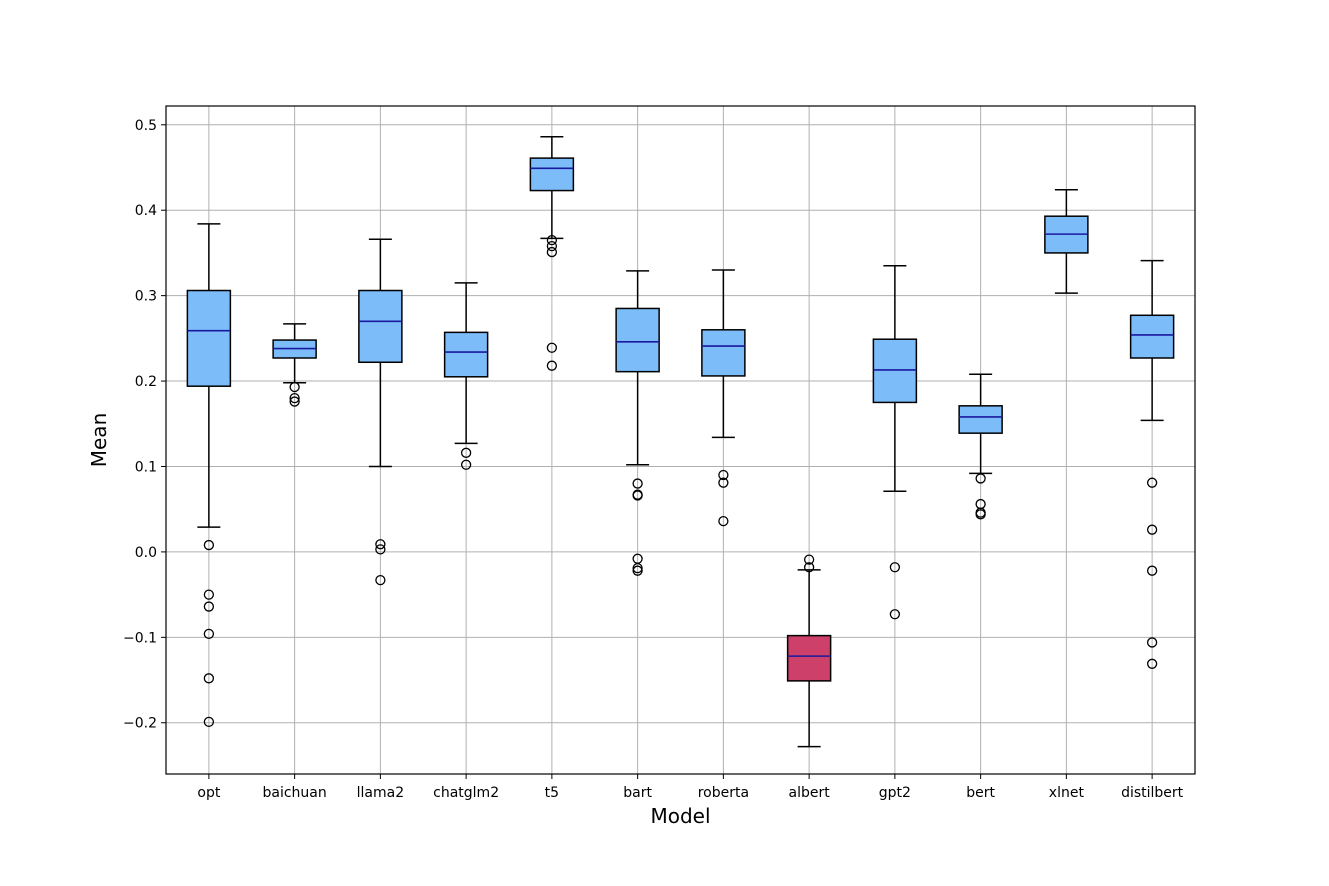 The image size is (1329, 886). Describe the element at coordinates (380, 793) in the screenshot. I see `x-tick-label: llama2` at that location.